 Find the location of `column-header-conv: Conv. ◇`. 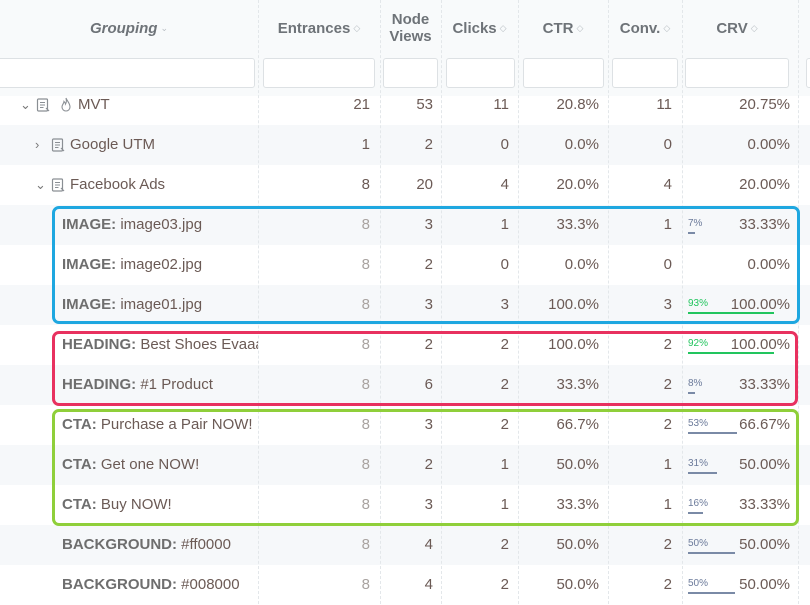

column-header-conv: Conv. ◇ is located at coordinates (645, 28).